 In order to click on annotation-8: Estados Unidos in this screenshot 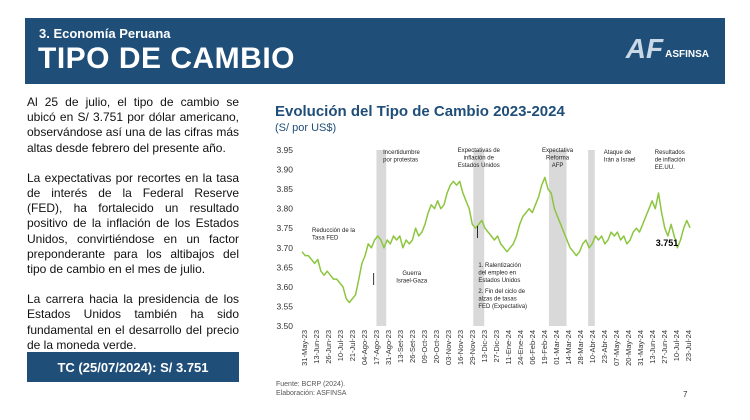, I will do `click(499, 281)`.